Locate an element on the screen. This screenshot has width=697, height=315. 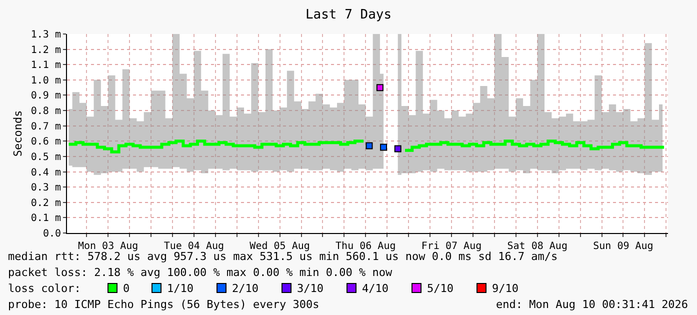
legend-label: 4/10 is located at coordinates (375, 288).